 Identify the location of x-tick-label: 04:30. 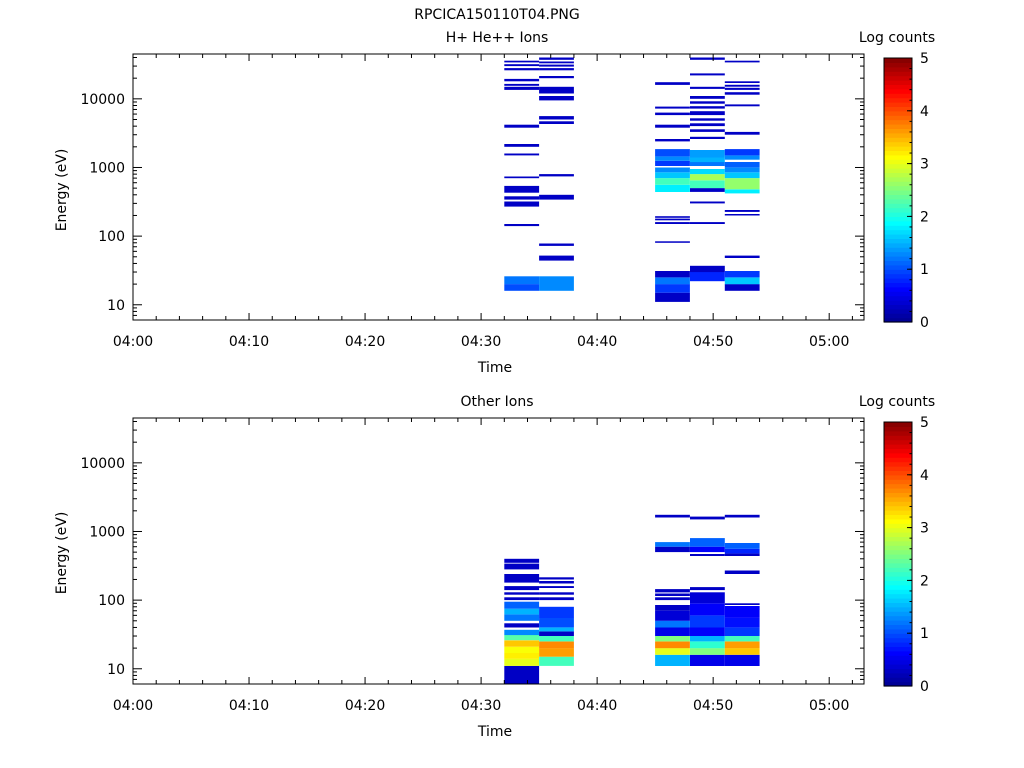
(481, 706).